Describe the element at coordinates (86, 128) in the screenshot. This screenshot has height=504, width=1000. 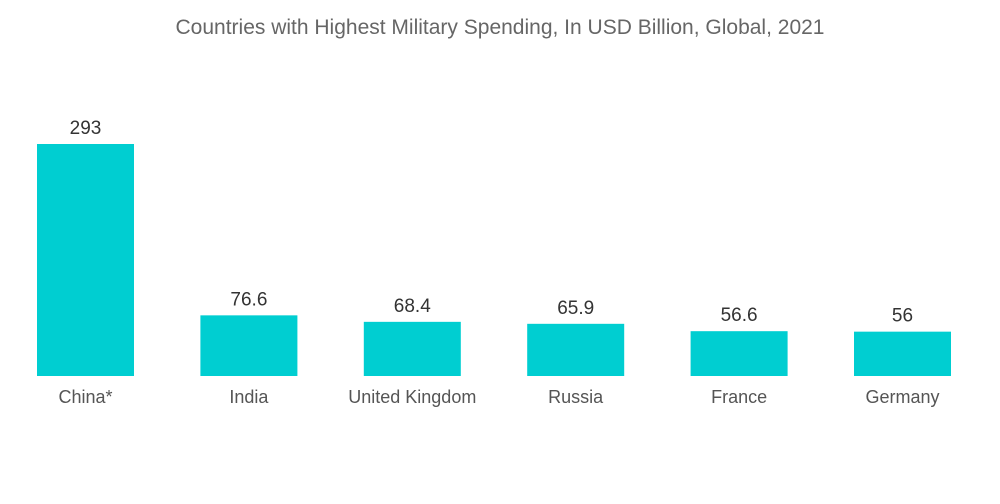
I see `data-label: 293` at that location.